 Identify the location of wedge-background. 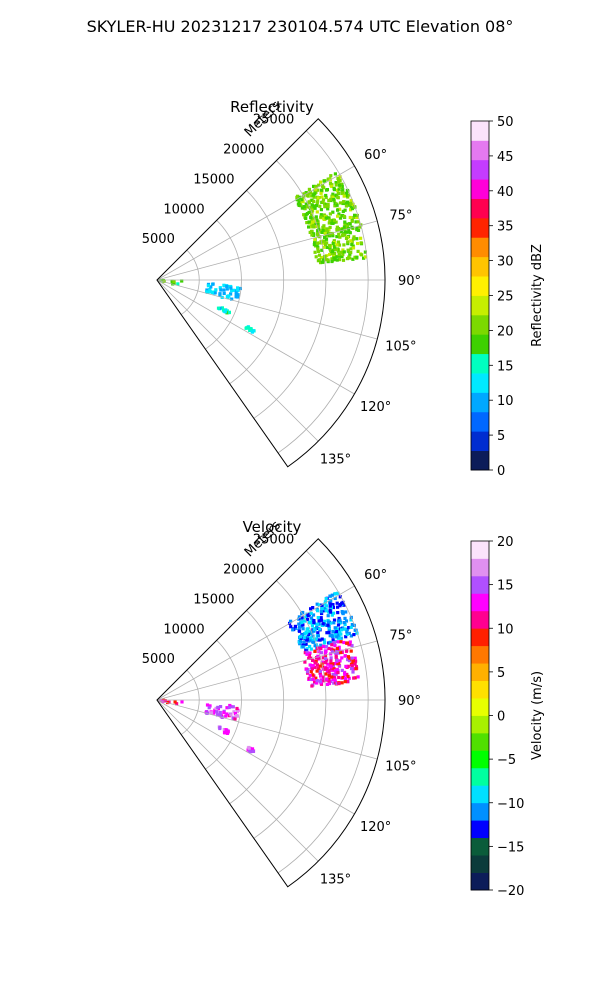
(271, 292).